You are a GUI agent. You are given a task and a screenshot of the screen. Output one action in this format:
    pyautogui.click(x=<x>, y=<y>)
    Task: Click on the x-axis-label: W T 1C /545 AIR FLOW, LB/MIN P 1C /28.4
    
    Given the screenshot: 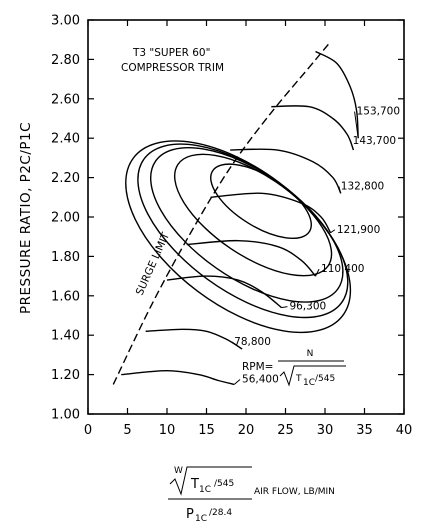 What is the action you would take?
    pyautogui.click(x=251, y=495)
    